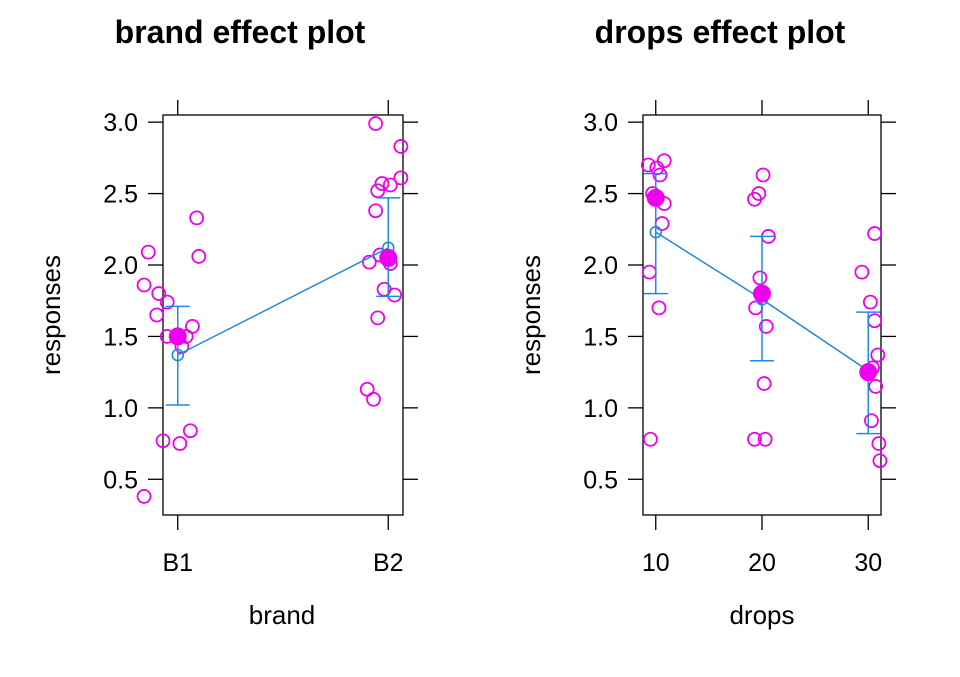 The height and width of the screenshot is (677, 960). What do you see at coordinates (177, 563) in the screenshot?
I see `brand-xtick-label: B1` at bounding box center [177, 563].